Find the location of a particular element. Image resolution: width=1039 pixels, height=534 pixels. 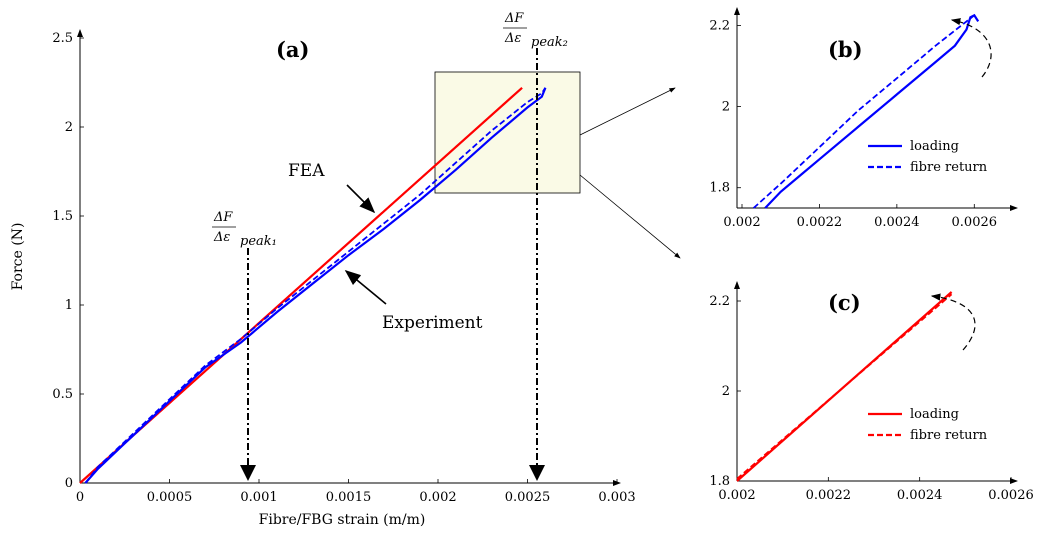

panel-c-y-tick-label: 2 is located at coordinates (726, 391).